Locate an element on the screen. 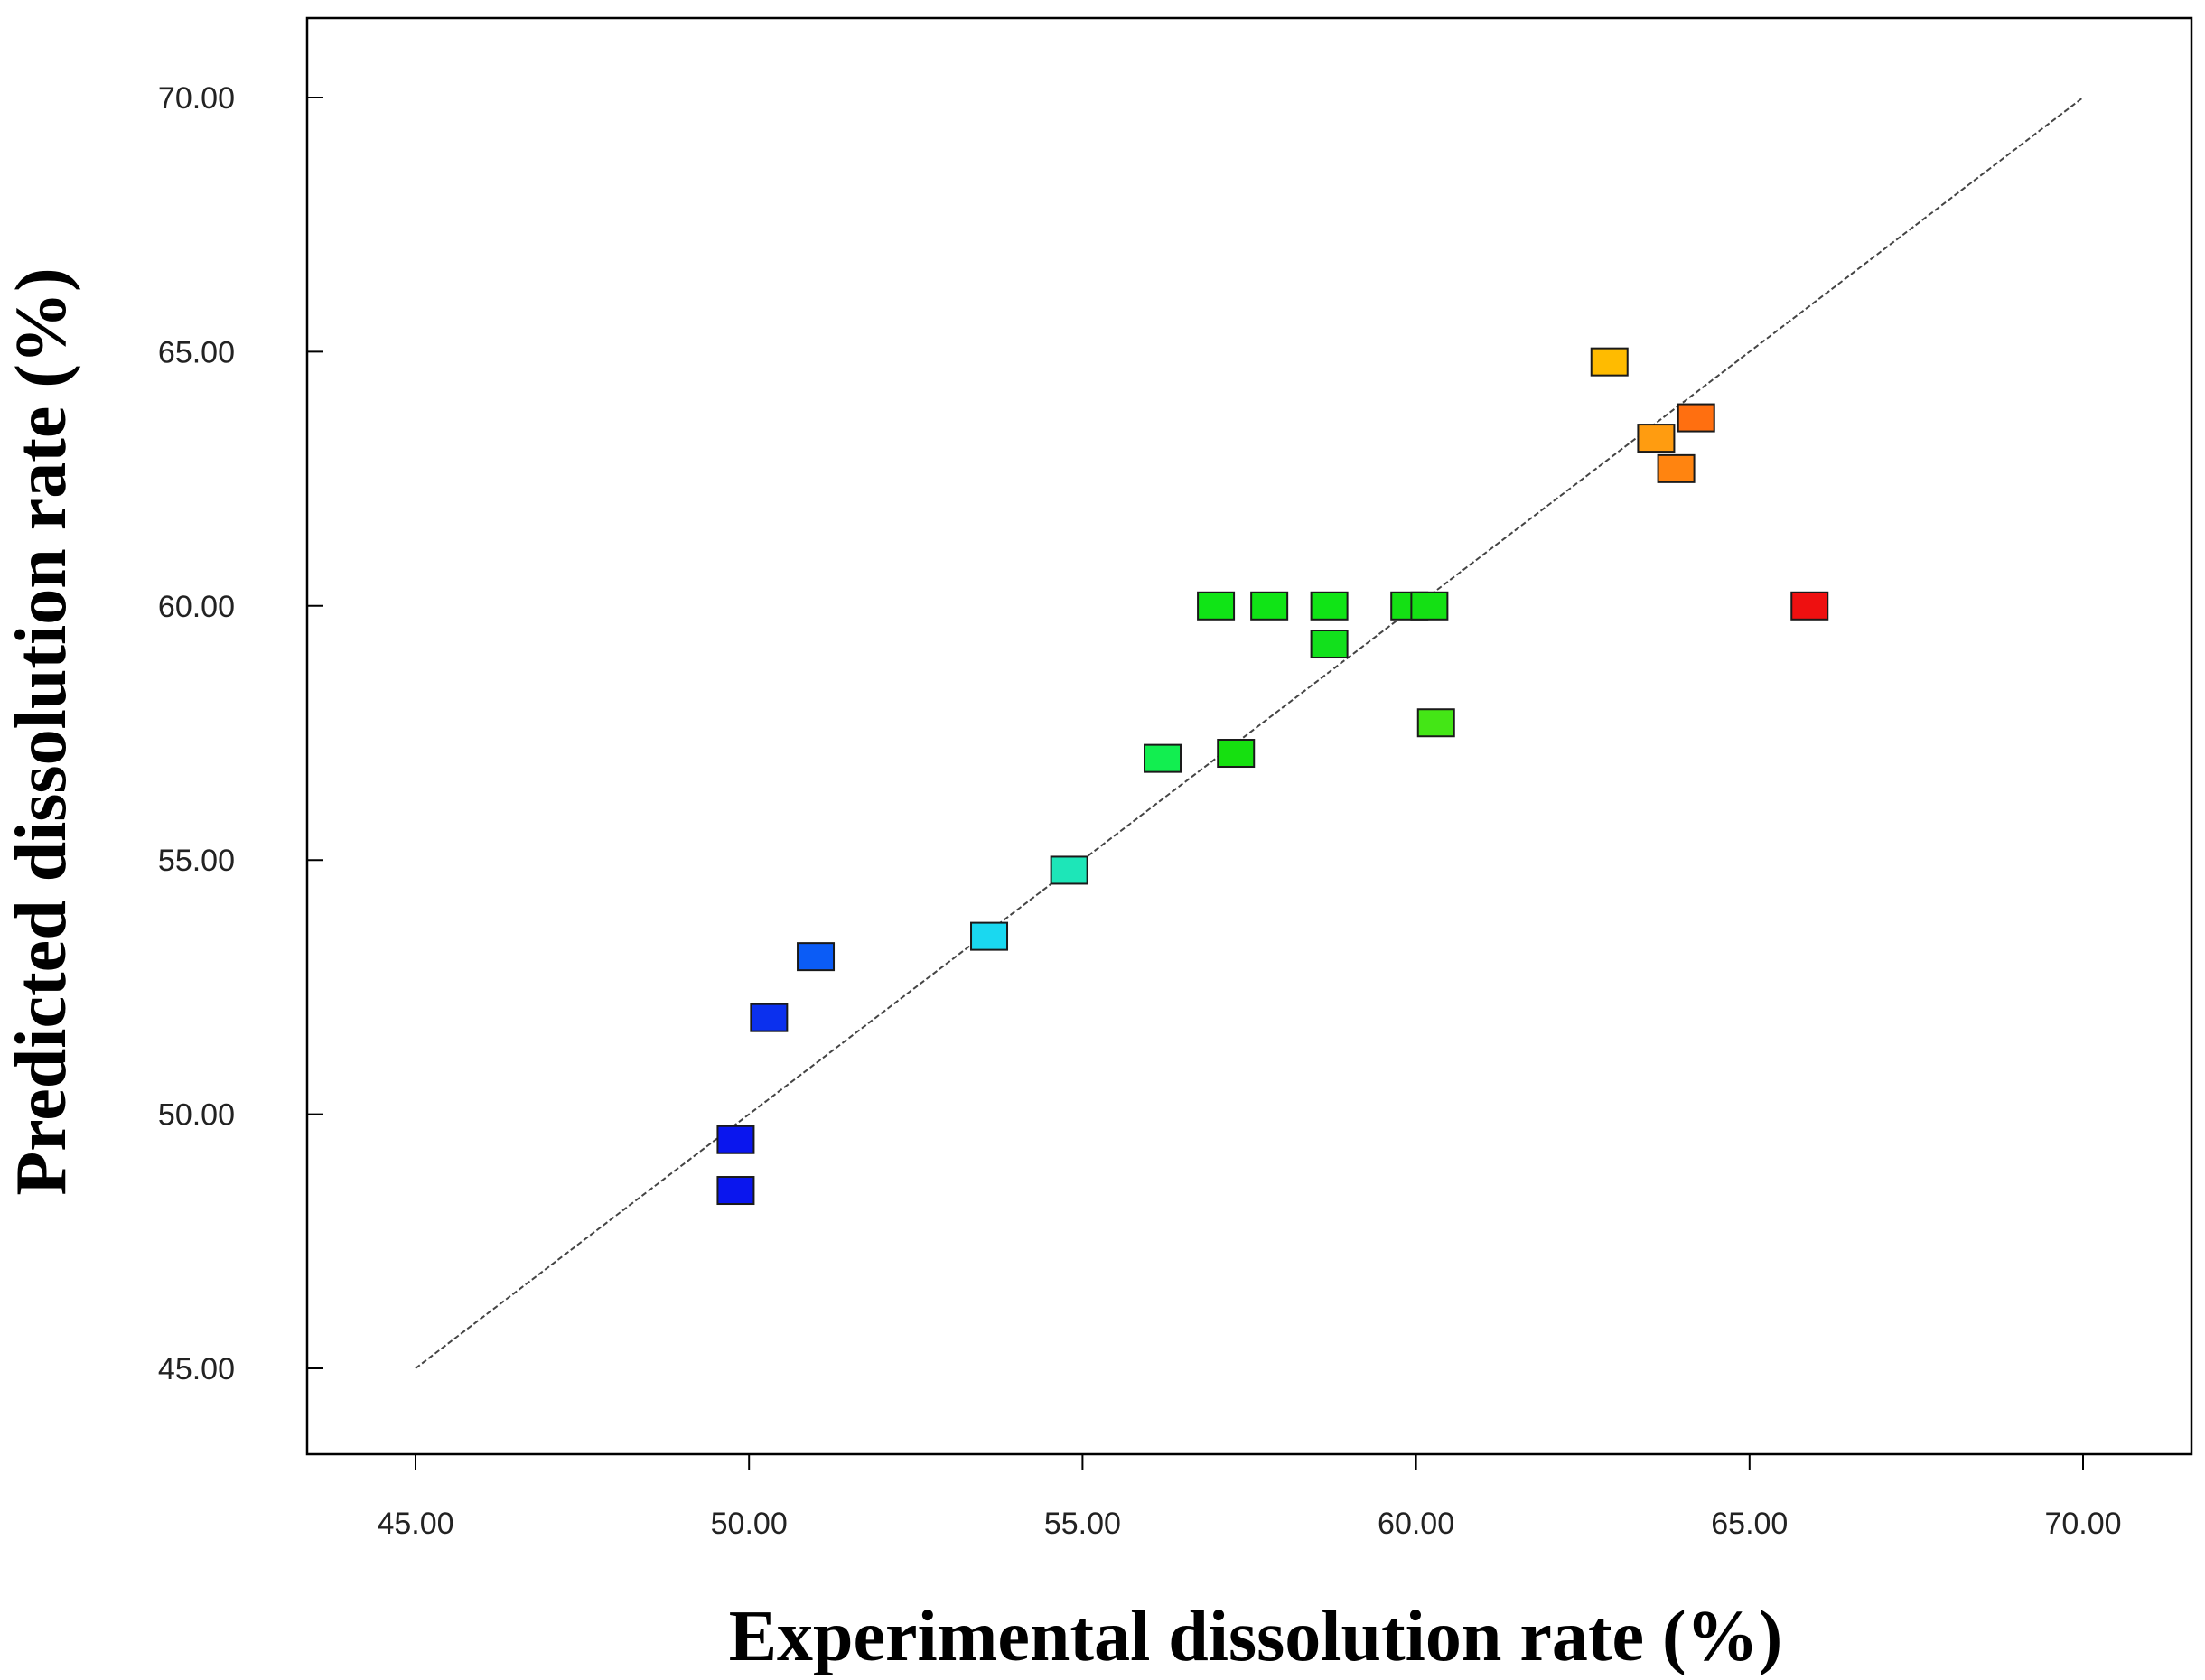  y-tick-label: 70.00 is located at coordinates (196, 98).